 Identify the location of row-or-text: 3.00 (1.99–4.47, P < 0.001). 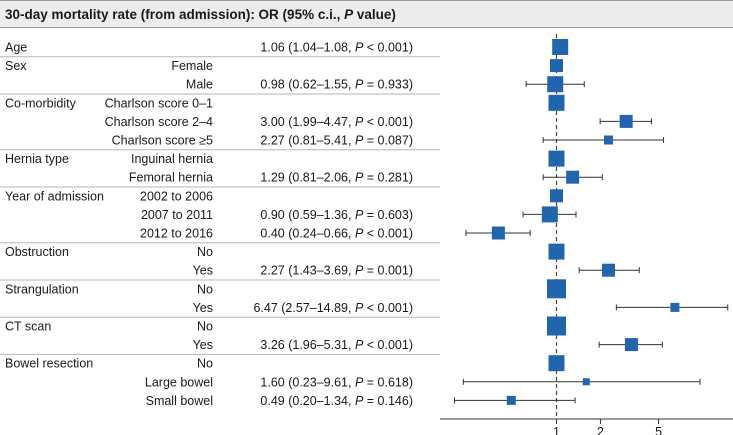
(336, 122).